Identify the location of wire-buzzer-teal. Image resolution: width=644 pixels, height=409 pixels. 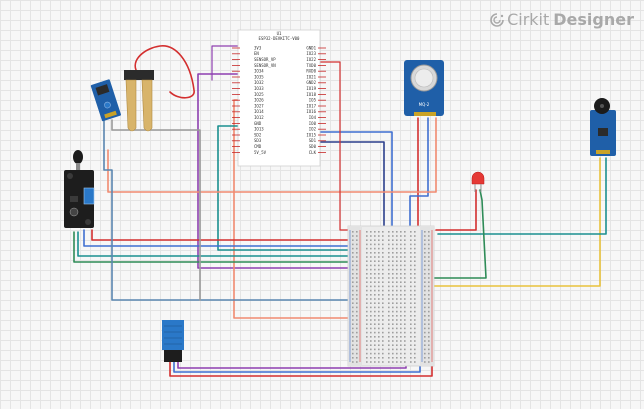
(522, 196).